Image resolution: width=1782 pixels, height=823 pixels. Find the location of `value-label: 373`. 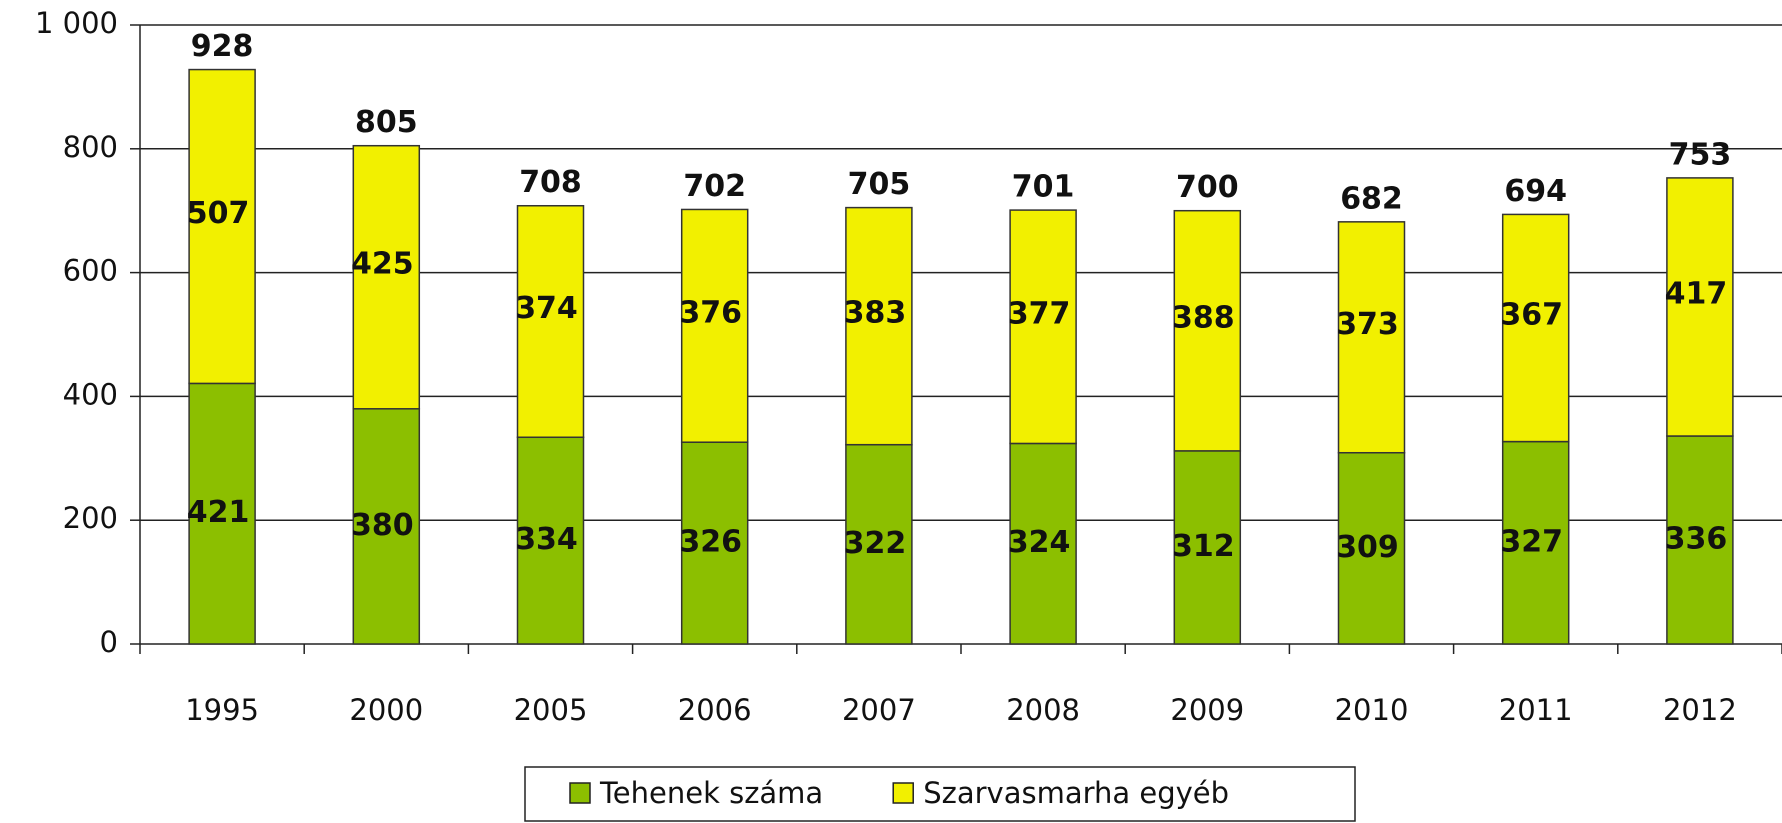

value-label: 373 is located at coordinates (1367, 324).